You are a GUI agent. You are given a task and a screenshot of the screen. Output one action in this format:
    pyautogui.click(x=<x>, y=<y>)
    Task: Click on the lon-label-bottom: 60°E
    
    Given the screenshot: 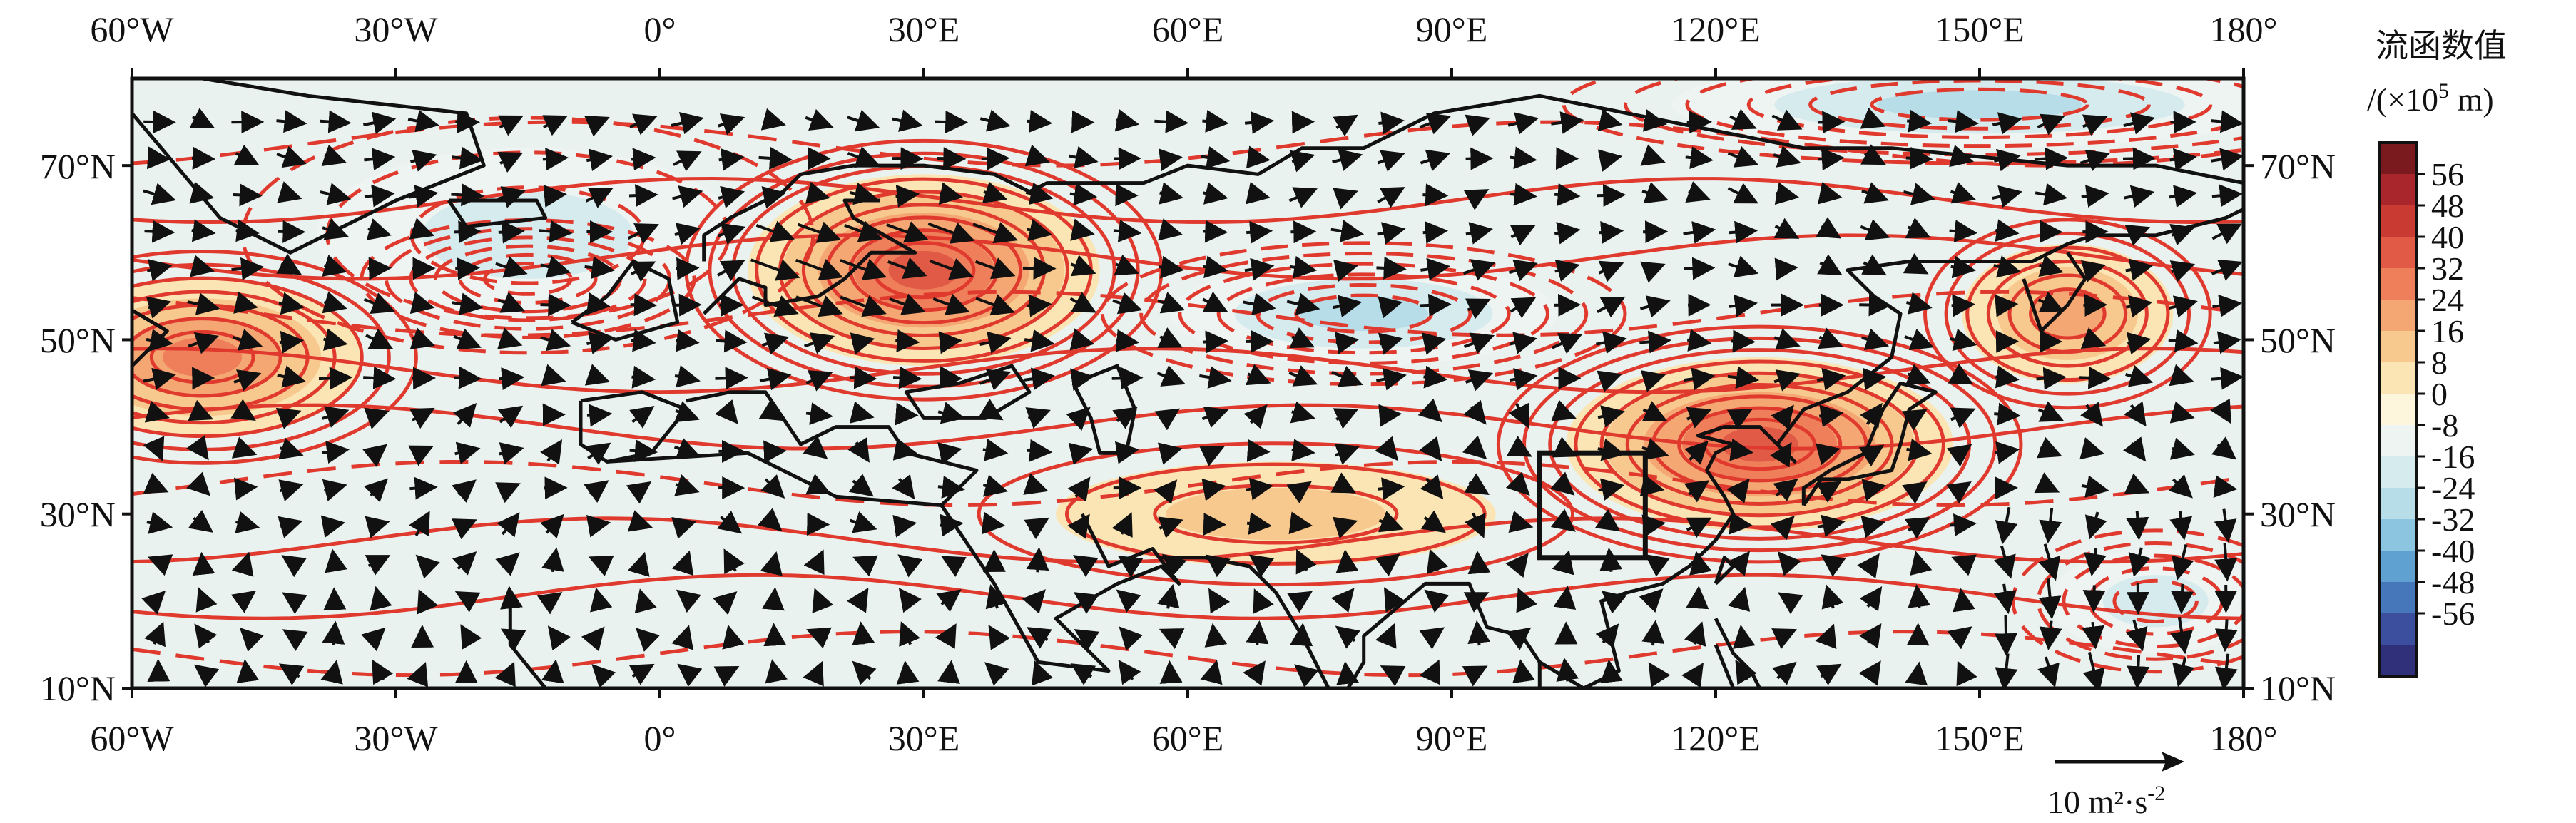 What is the action you would take?
    pyautogui.click(x=1188, y=738)
    